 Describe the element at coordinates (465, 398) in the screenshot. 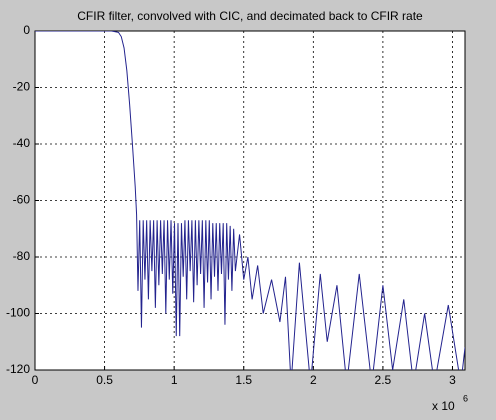

I see `x-multiplier-exponent: 6` at that location.